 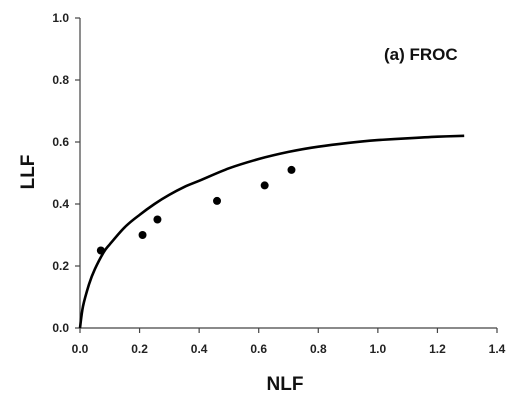 What do you see at coordinates (80, 349) in the screenshot?
I see `x-tick-label: 0.0` at bounding box center [80, 349].